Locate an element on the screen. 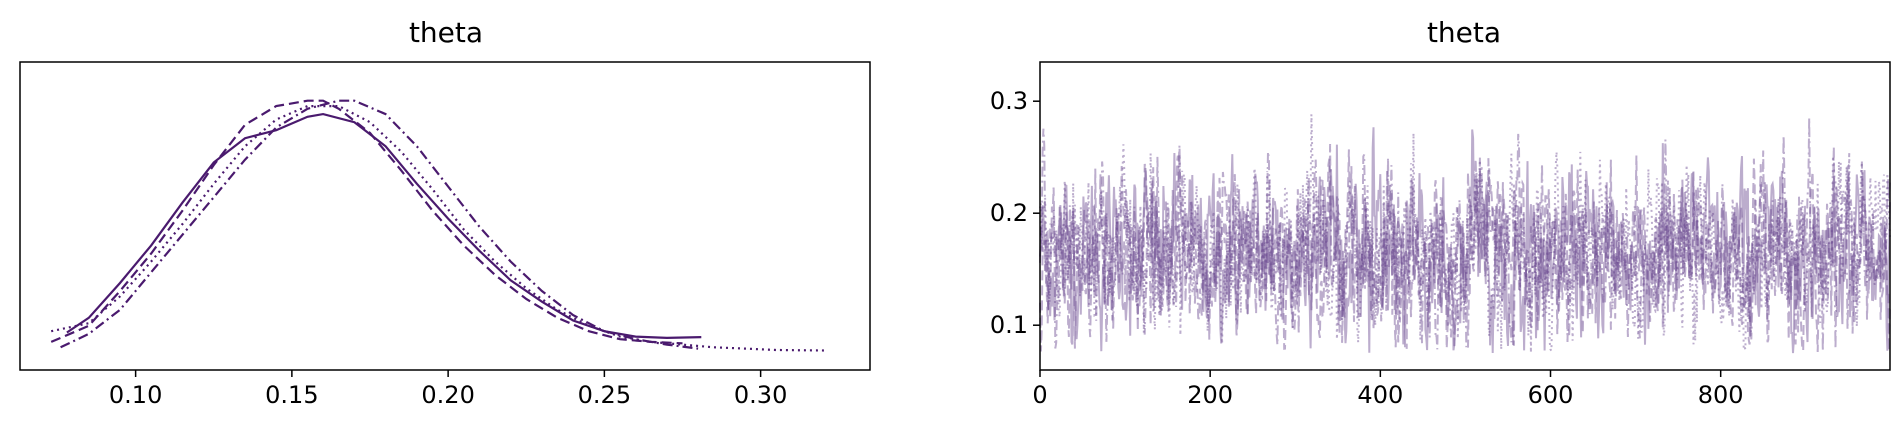  kde-x-tick-label: 0.30 is located at coordinates (760, 395).